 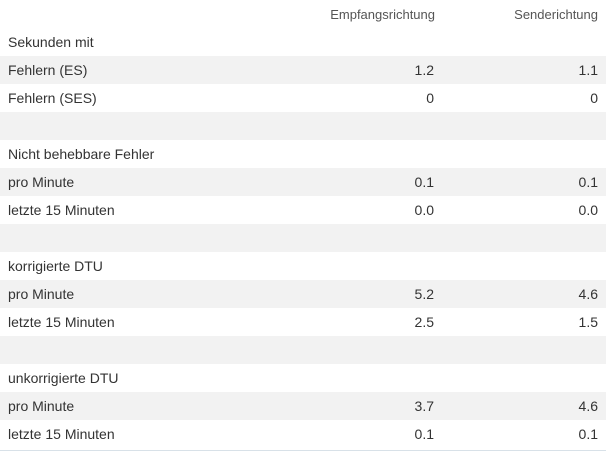 What do you see at coordinates (303, 406) in the screenshot?
I see `table-row: pro Minute 3.7 4.6` at bounding box center [303, 406].